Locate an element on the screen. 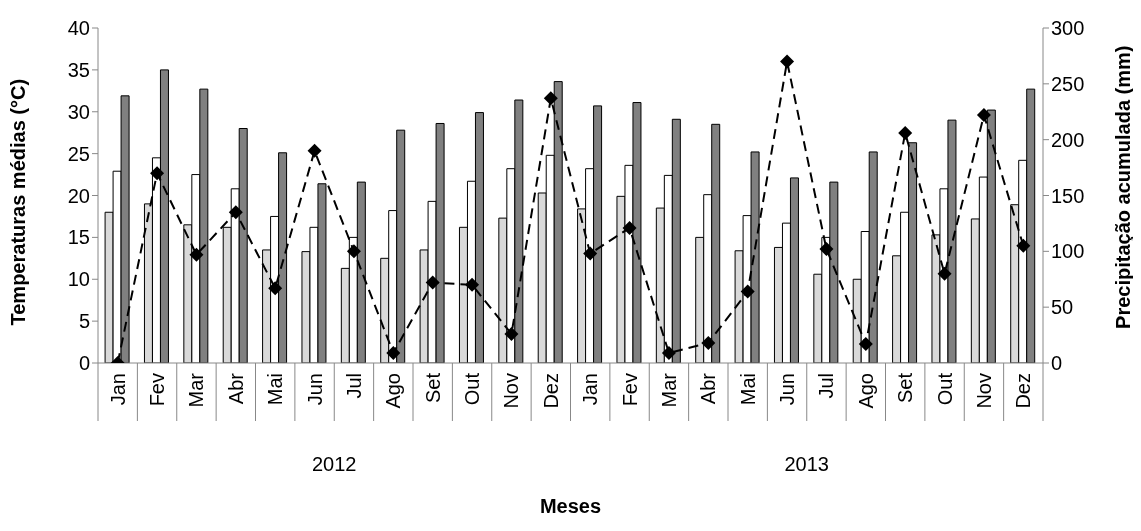  y-axis-title: Temperaturas médias (°C) is located at coordinates (18, 202).